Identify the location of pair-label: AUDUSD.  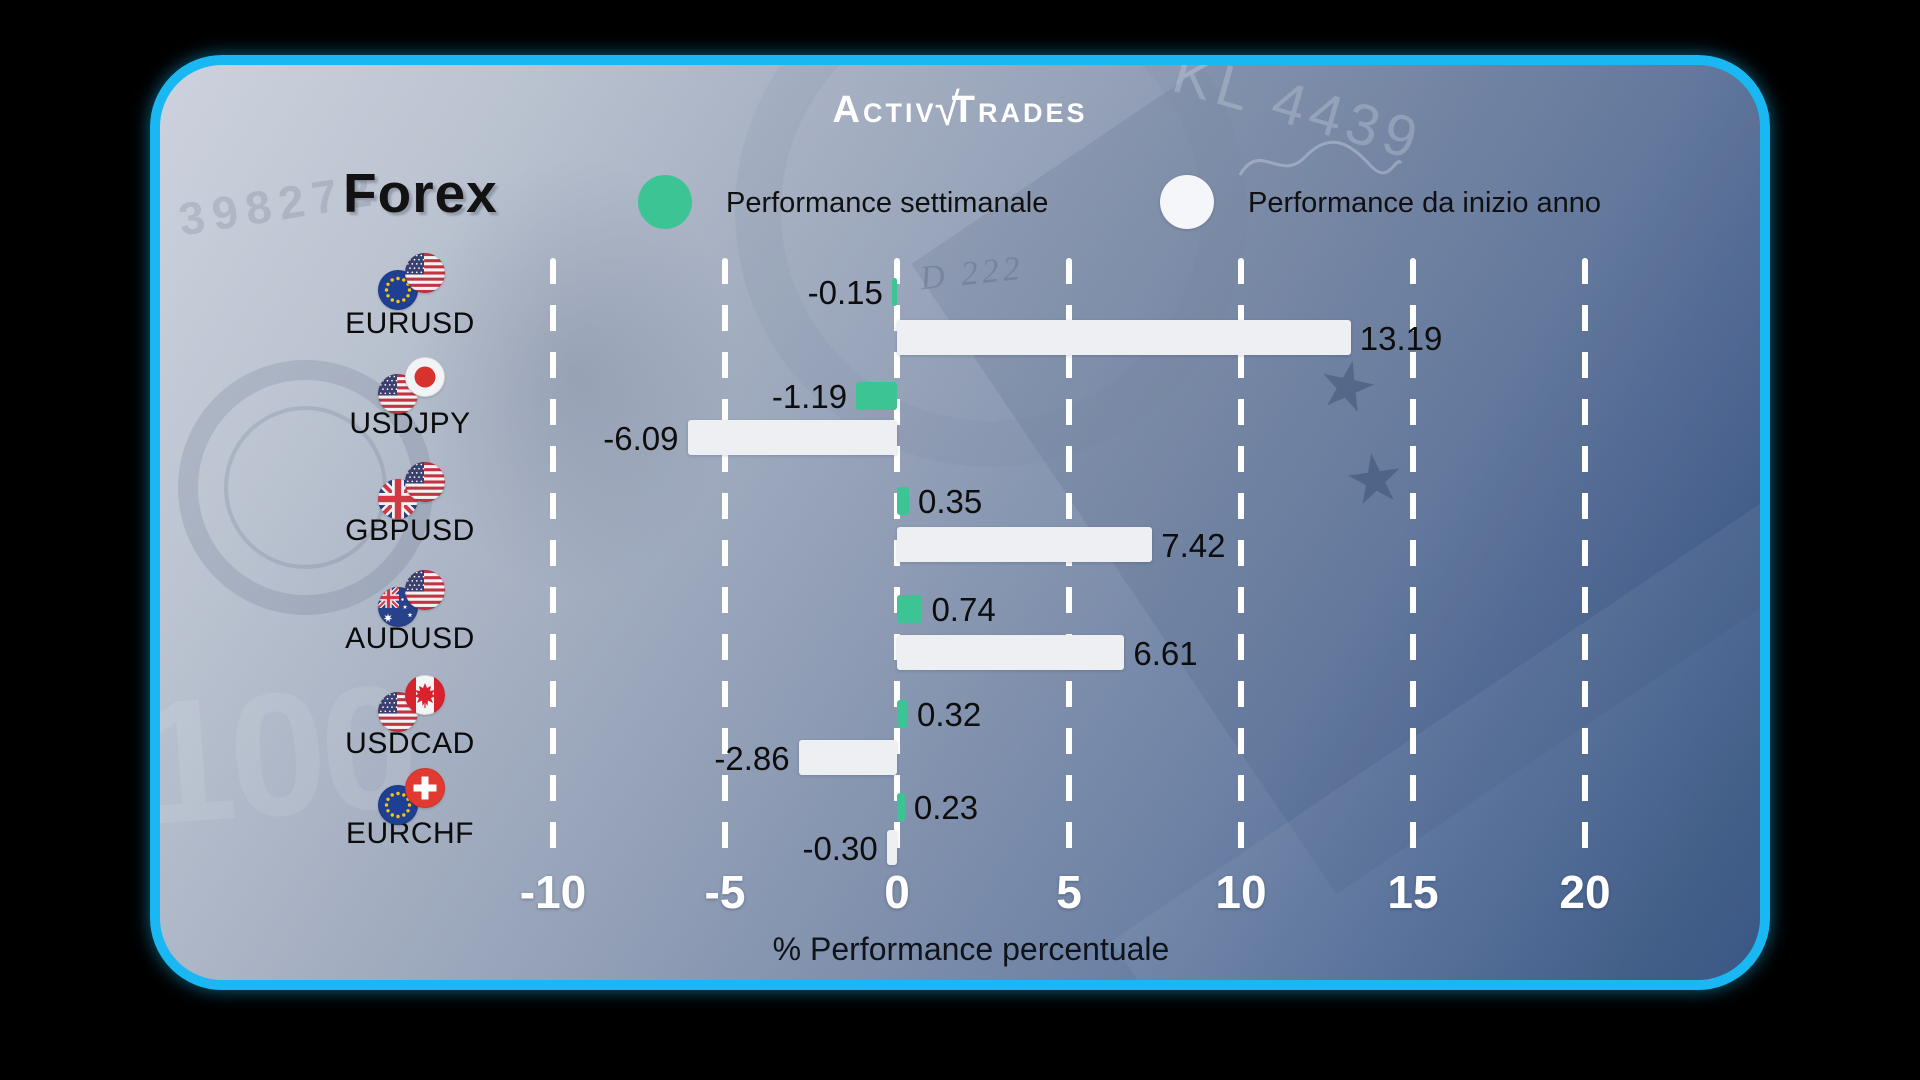
(410, 638).